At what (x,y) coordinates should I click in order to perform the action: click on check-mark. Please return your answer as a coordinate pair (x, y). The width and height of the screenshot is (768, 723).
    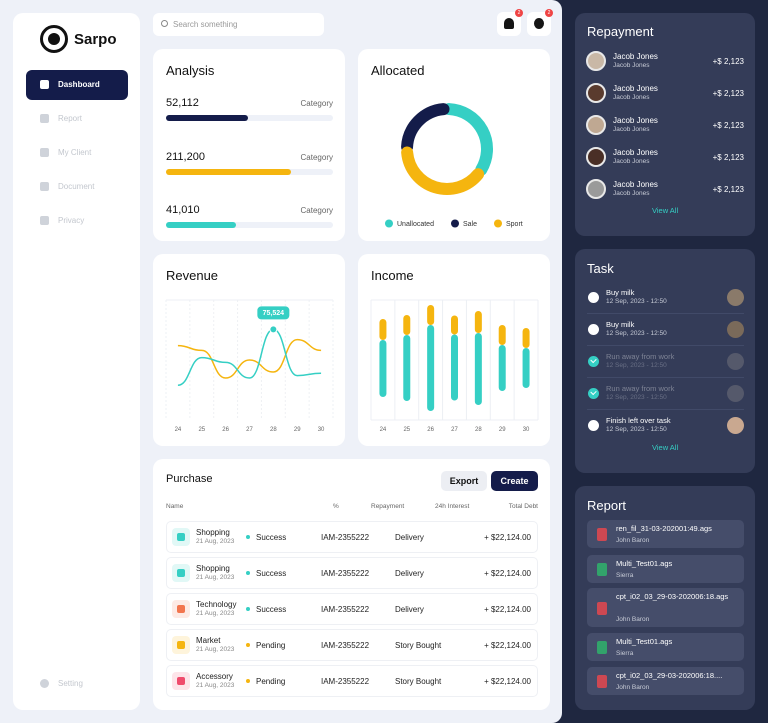
    Looking at the image, I should click on (593, 392).